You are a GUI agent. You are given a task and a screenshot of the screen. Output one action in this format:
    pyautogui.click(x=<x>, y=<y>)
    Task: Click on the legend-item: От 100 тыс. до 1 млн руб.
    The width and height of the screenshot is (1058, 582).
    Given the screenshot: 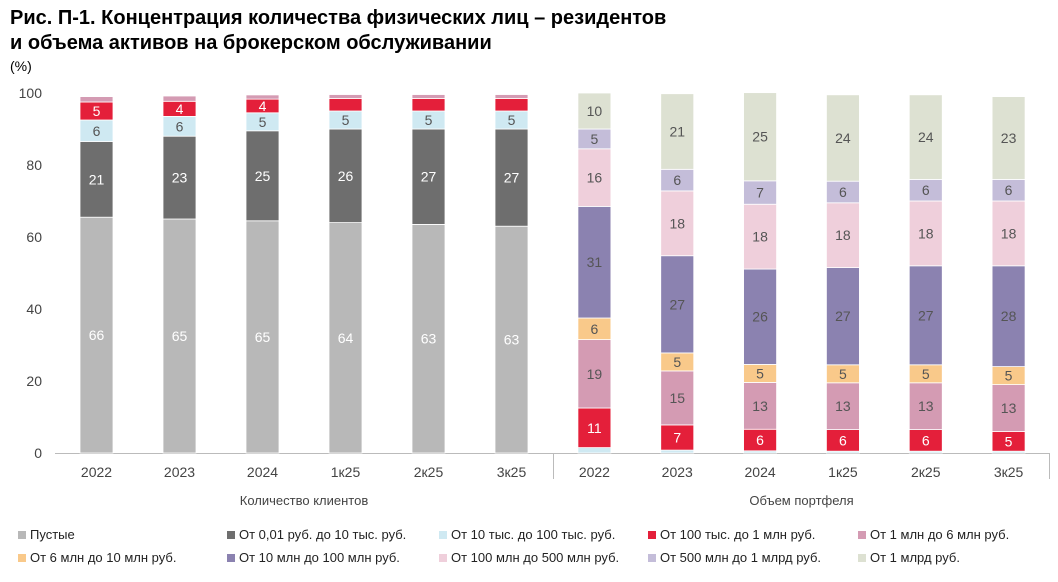 What is the action you would take?
    pyautogui.click(x=731, y=534)
    